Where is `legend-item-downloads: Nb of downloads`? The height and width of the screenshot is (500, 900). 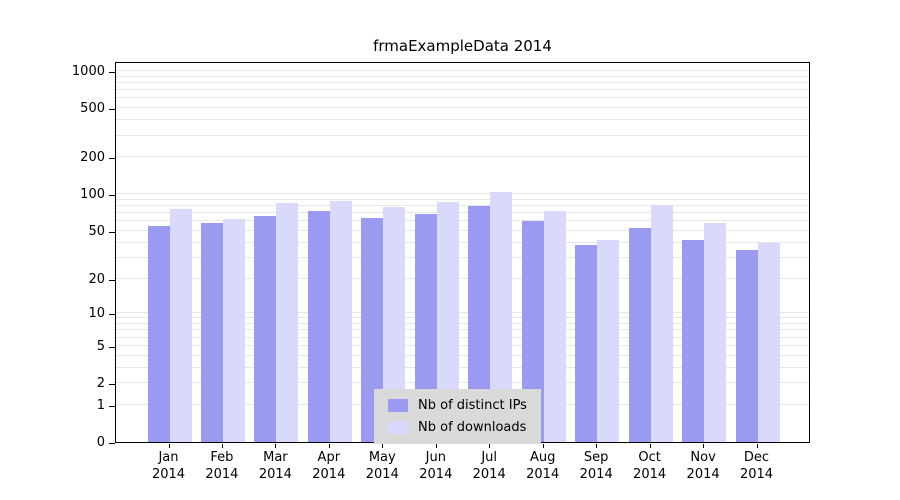 legend-item-downloads: Nb of downloads is located at coordinates (457, 427).